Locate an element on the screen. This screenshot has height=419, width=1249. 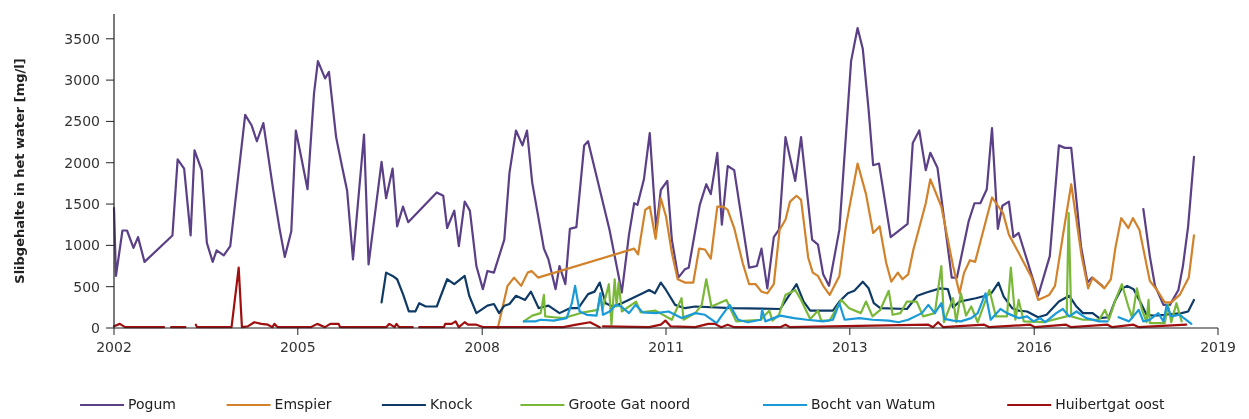
legend-label: Bocht van Watum is located at coordinates (873, 404).